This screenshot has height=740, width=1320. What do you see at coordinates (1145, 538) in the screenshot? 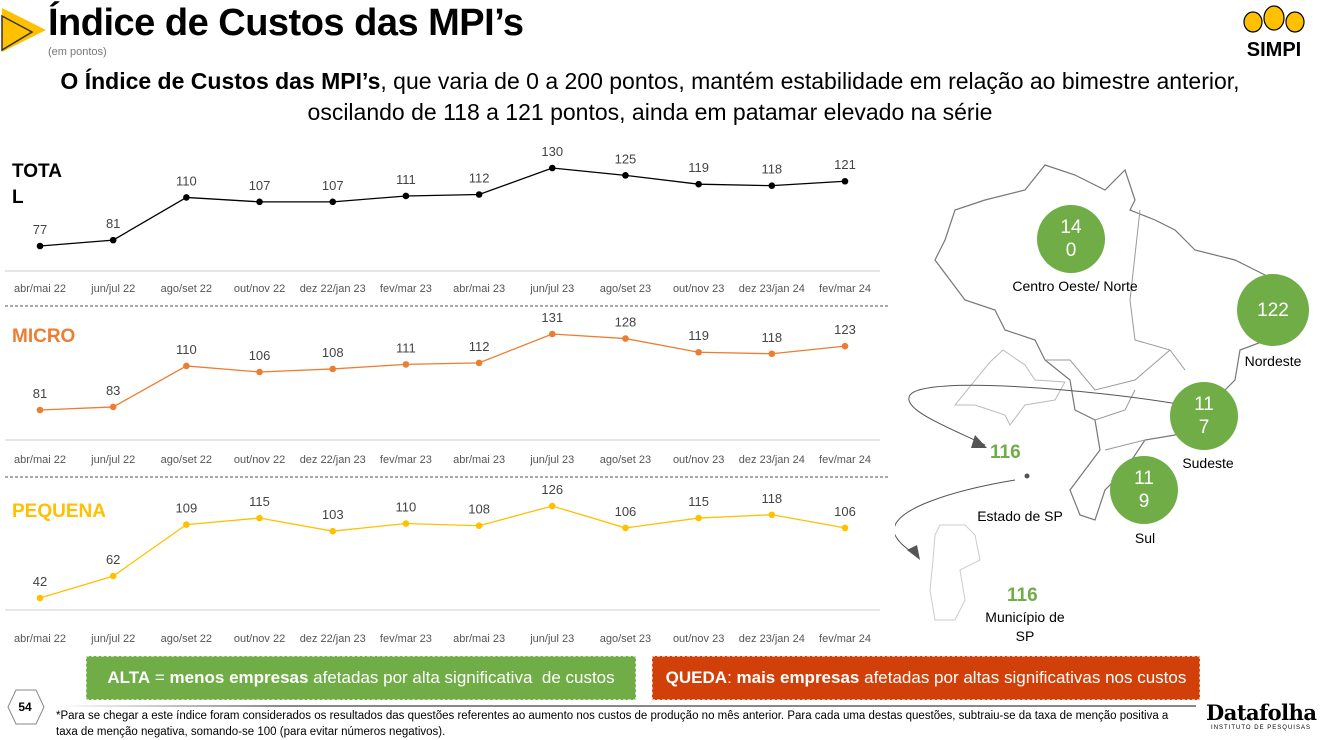
I see `label-sul: Sul` at bounding box center [1145, 538].